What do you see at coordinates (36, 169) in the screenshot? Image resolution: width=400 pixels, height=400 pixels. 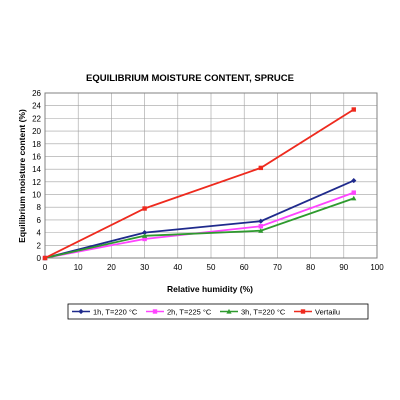 I see `y-tick-label: 14` at bounding box center [36, 169].